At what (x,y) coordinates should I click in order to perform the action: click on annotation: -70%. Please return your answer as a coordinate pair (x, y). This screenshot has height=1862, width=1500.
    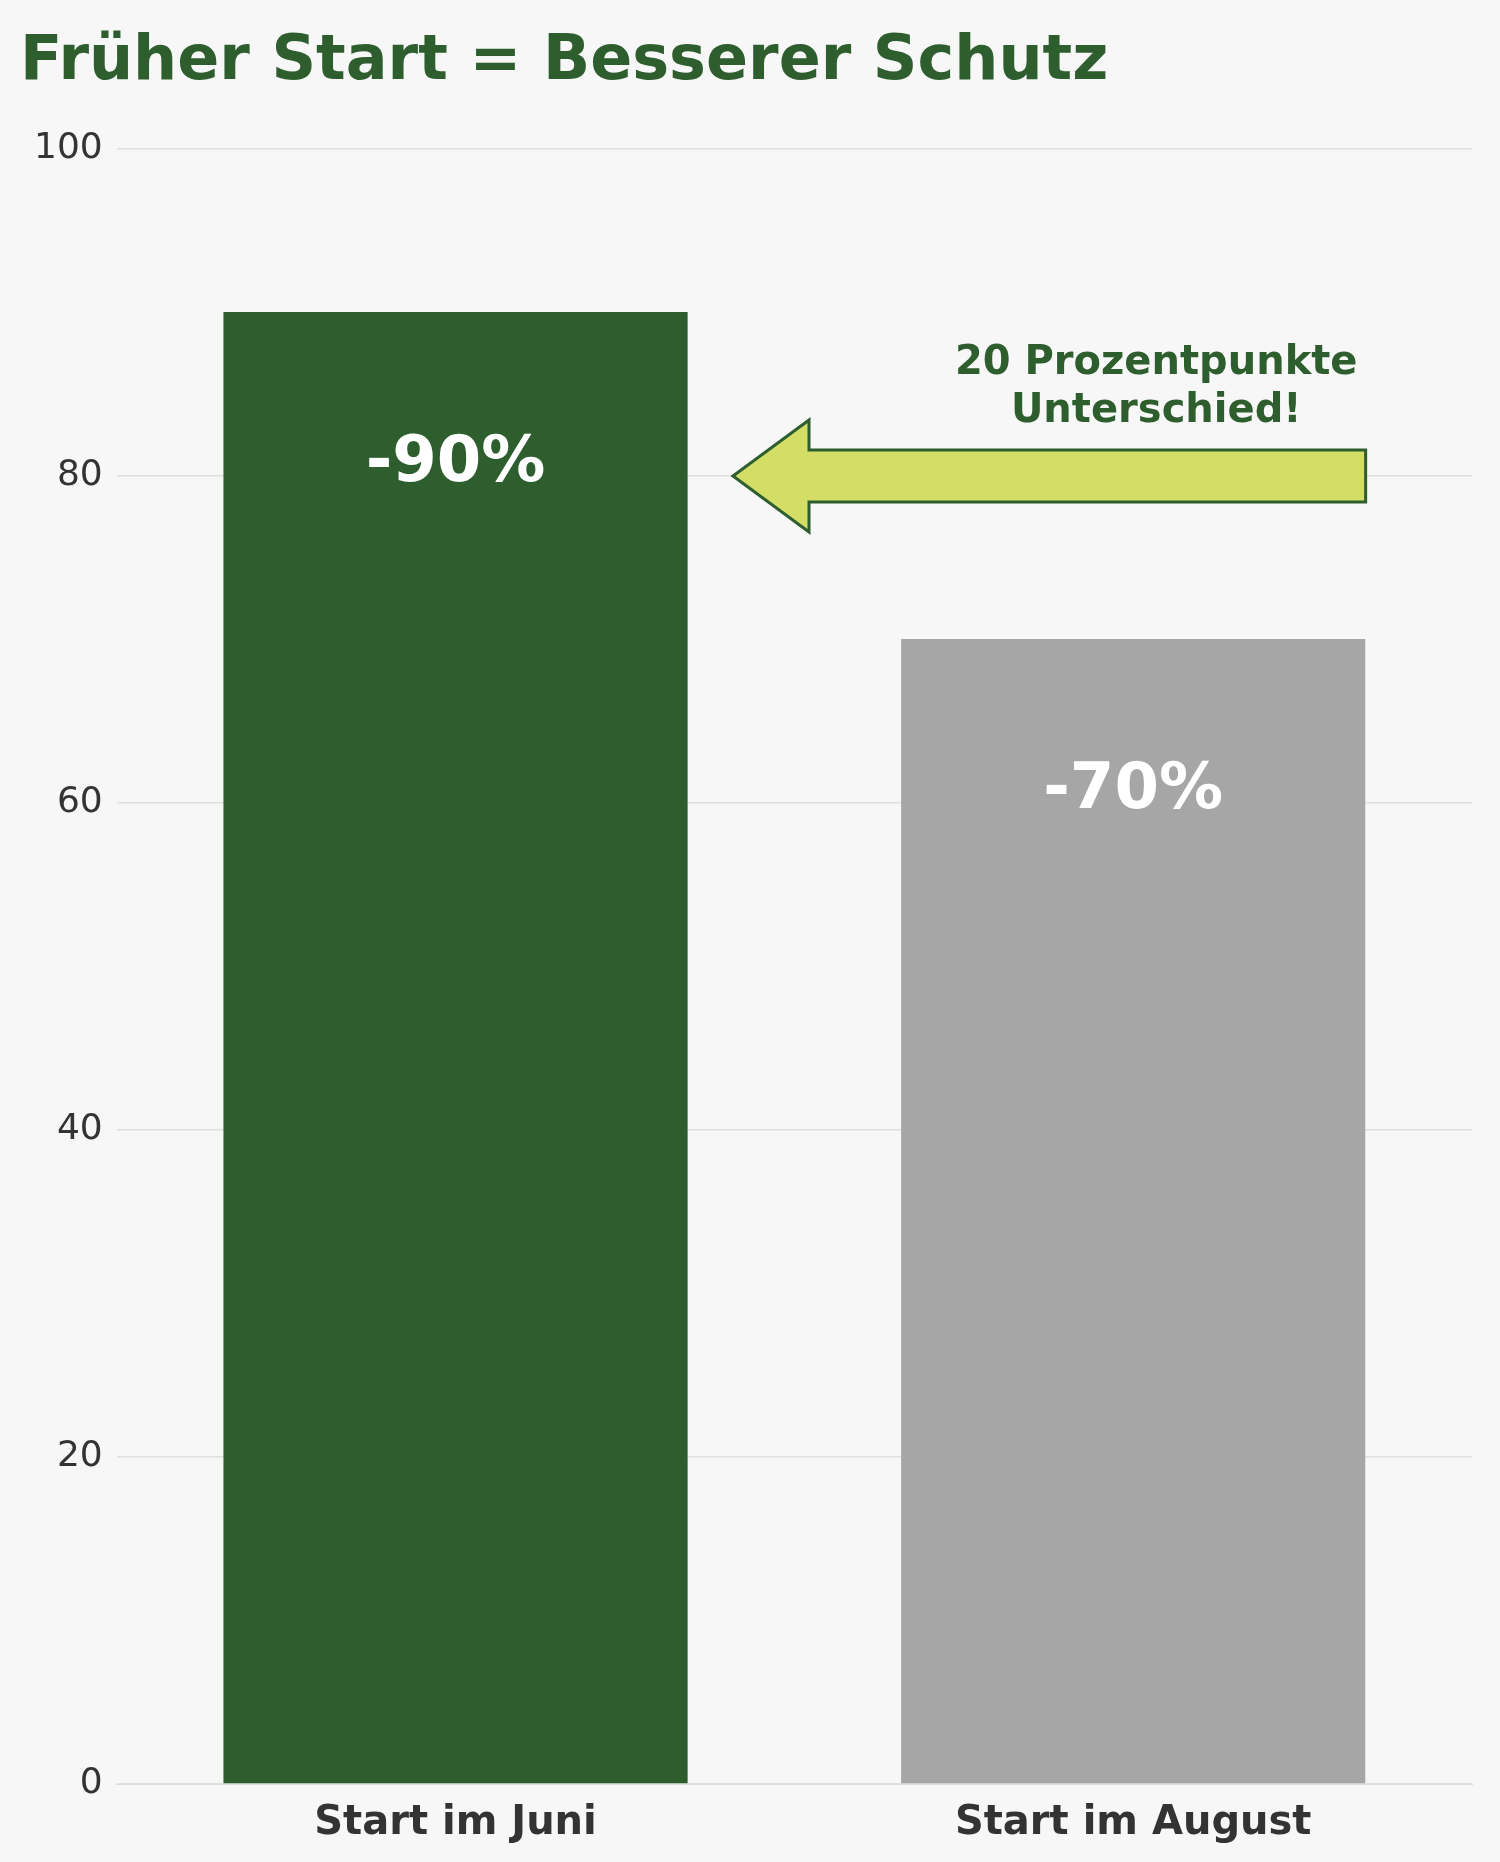
    Looking at the image, I should click on (1133, 785).